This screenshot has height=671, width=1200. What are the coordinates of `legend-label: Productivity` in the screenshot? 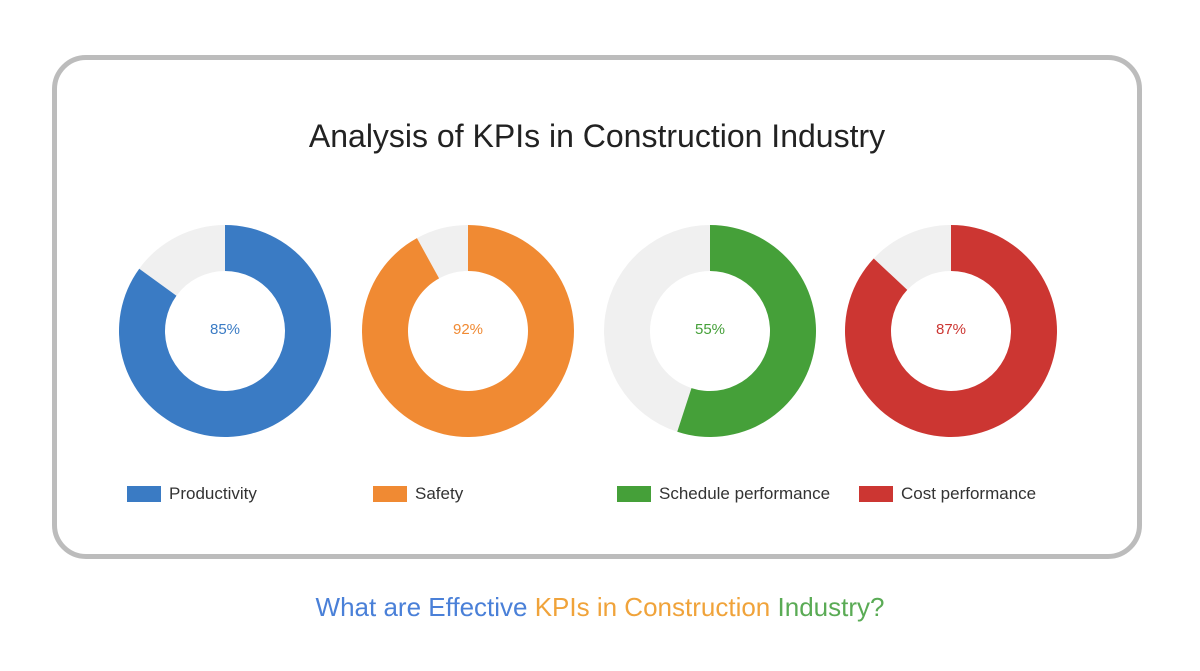 It's located at (213, 493).